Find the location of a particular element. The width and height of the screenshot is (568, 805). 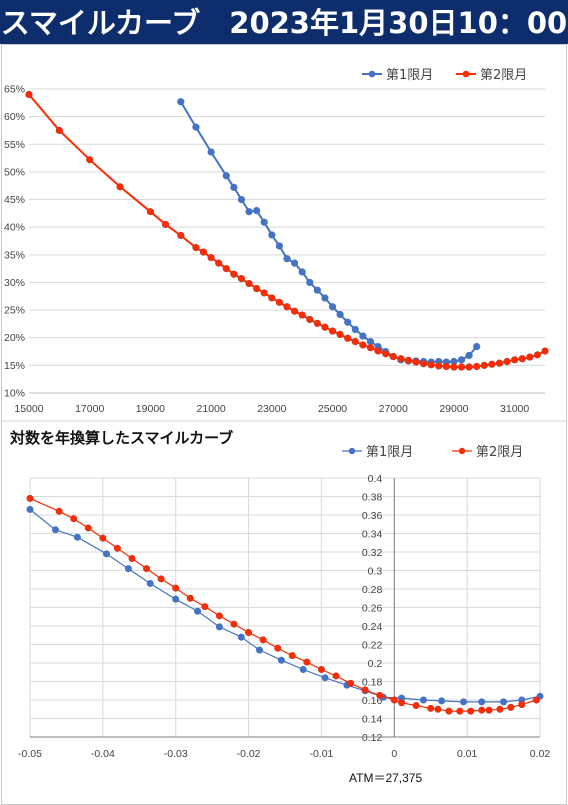

y-tick-label: 0.22 is located at coordinates (372, 646).